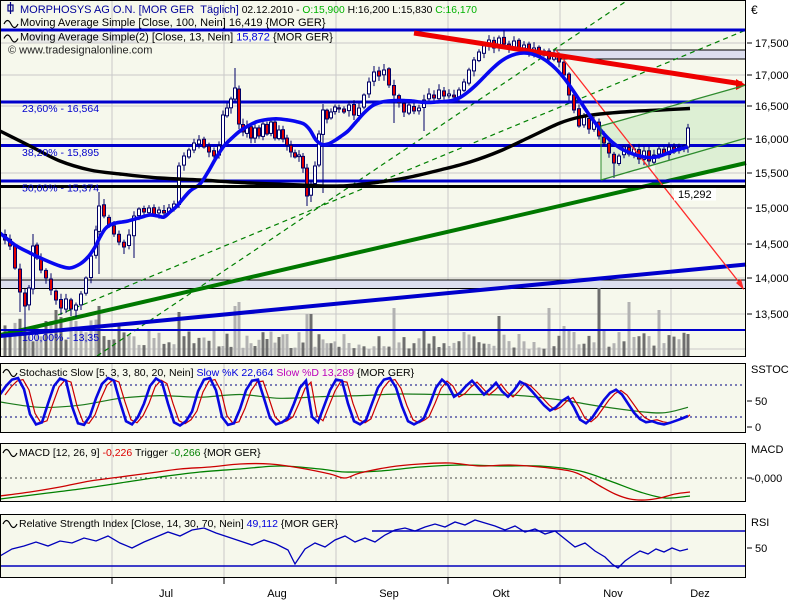  Describe the element at coordinates (758, 428) in the screenshot. I see `svg-text: 0` at that location.